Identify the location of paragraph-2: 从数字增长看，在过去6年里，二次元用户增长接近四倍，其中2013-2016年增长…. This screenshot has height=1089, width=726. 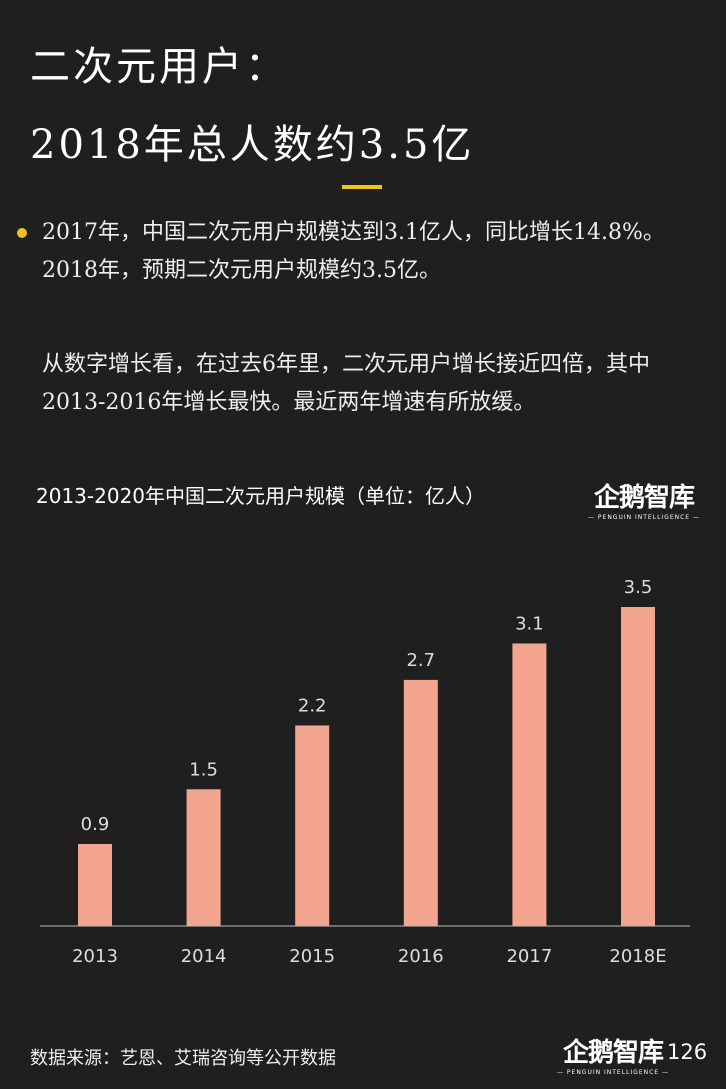
(346, 383).